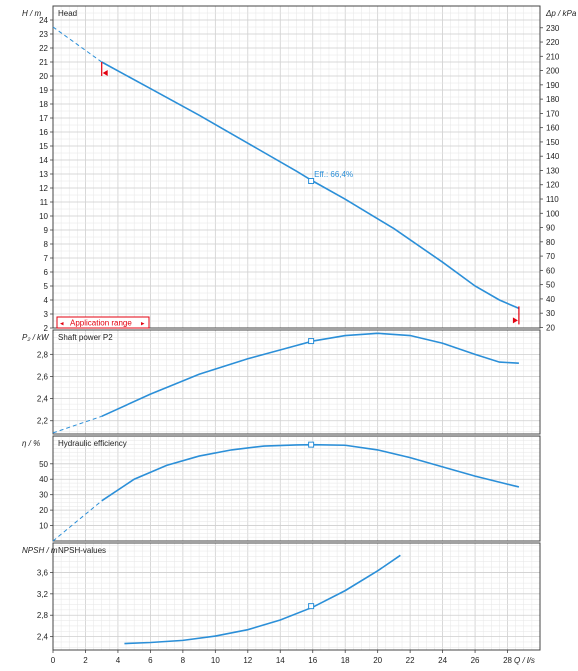  I want to click on ytick-label: 3,2, so click(43, 594).